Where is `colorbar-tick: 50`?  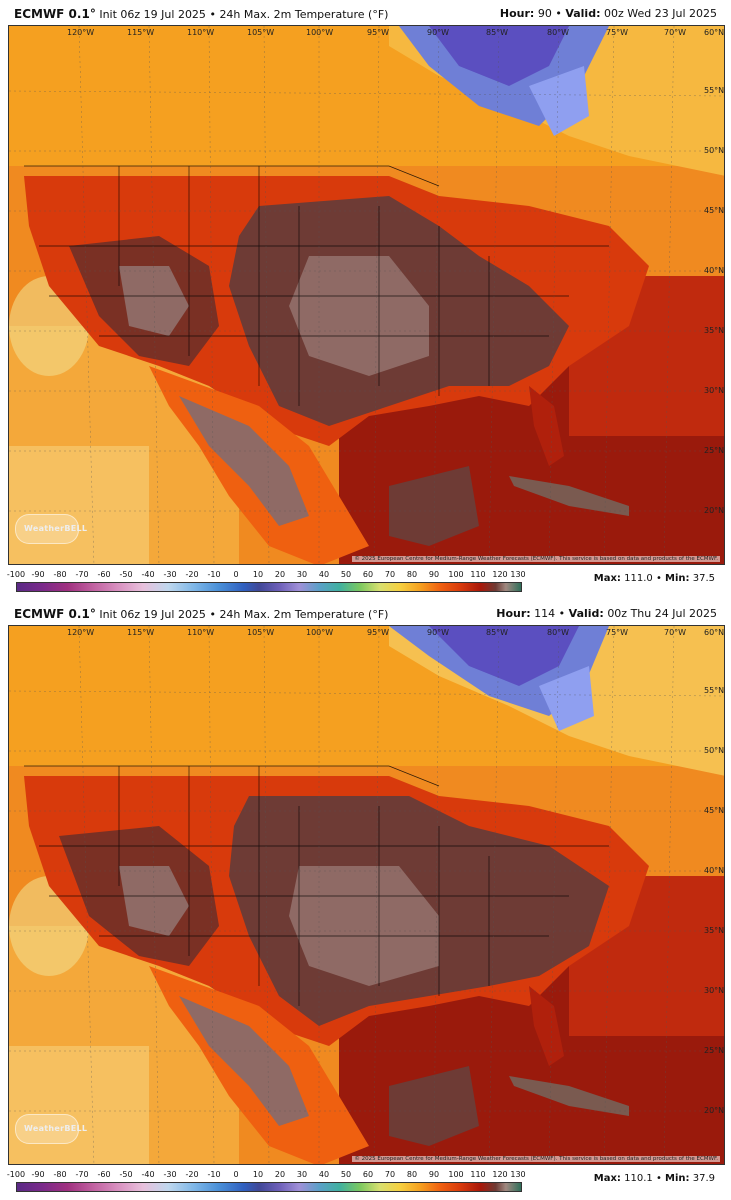
colorbar-tick: 50 is located at coordinates (346, 1174).